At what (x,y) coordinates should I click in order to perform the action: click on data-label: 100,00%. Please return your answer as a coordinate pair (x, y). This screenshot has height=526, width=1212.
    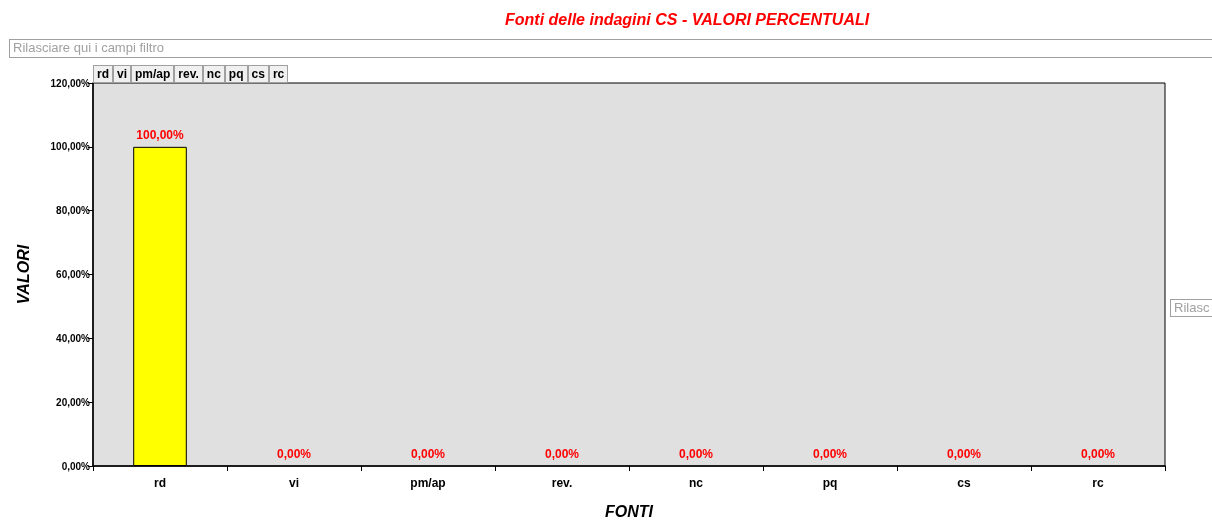
    Looking at the image, I should click on (160, 134).